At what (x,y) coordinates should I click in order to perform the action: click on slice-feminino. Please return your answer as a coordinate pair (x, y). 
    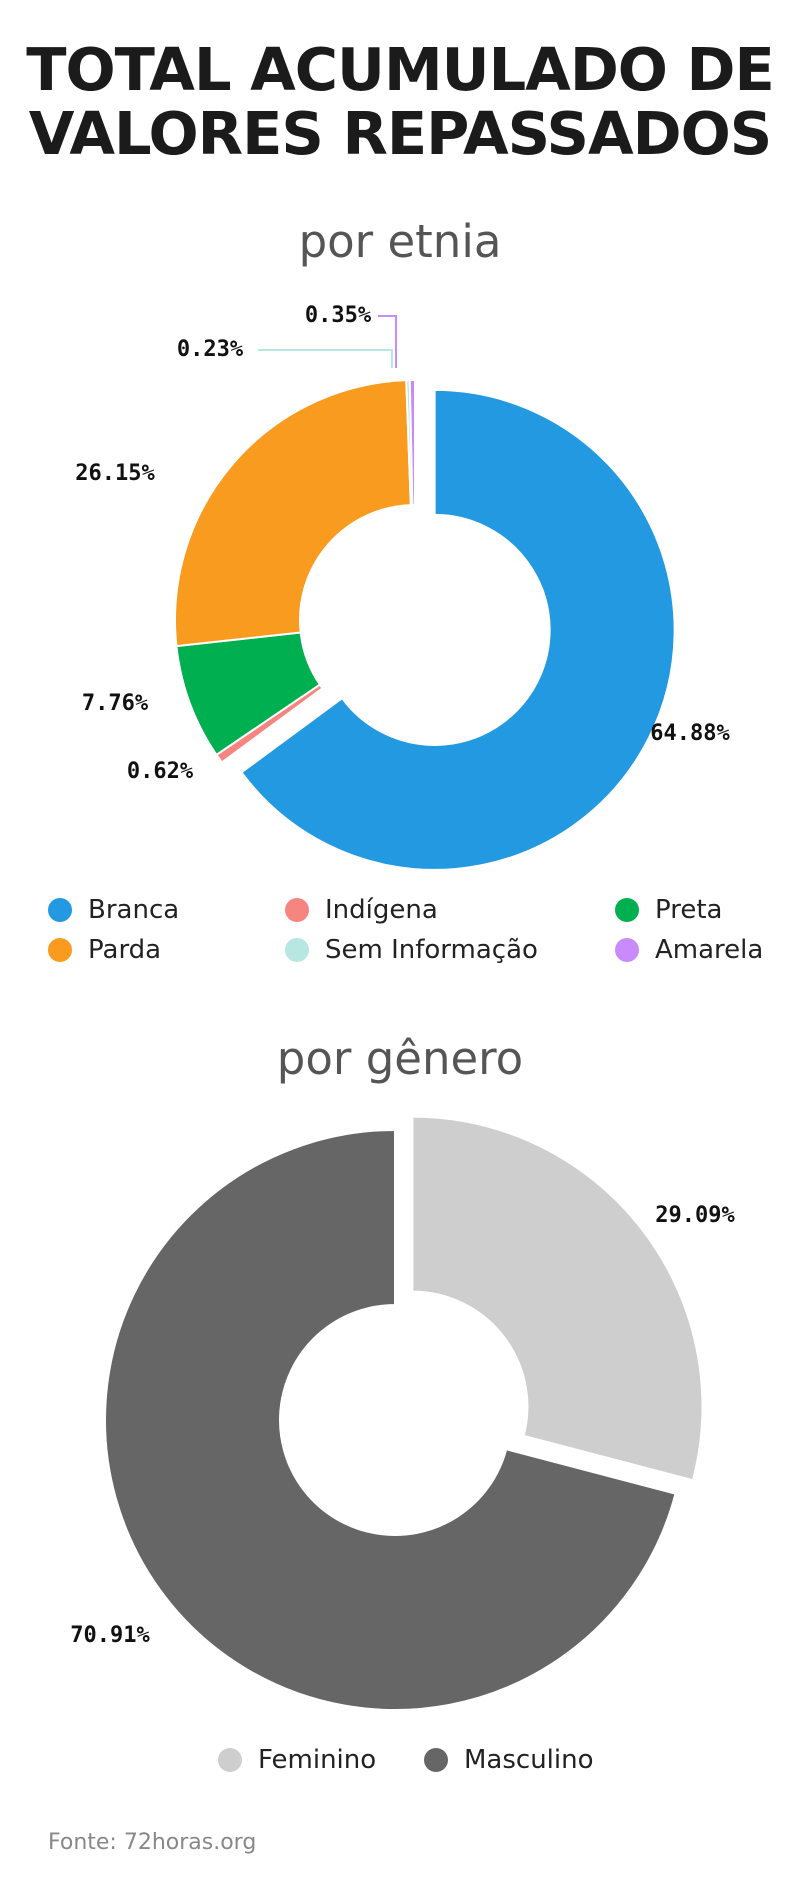
    Looking at the image, I should click on (557, 1298).